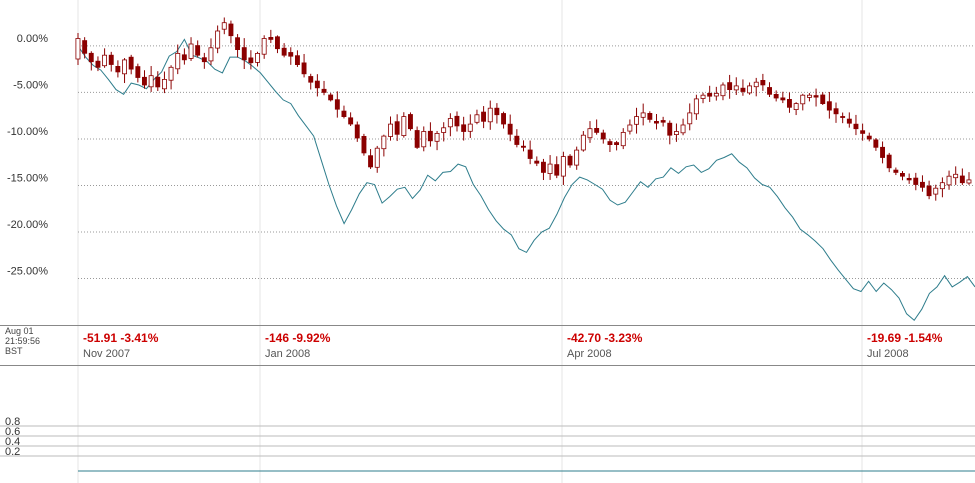  I want to click on period-change-label: -42.70 -3.23%, so click(605, 338).